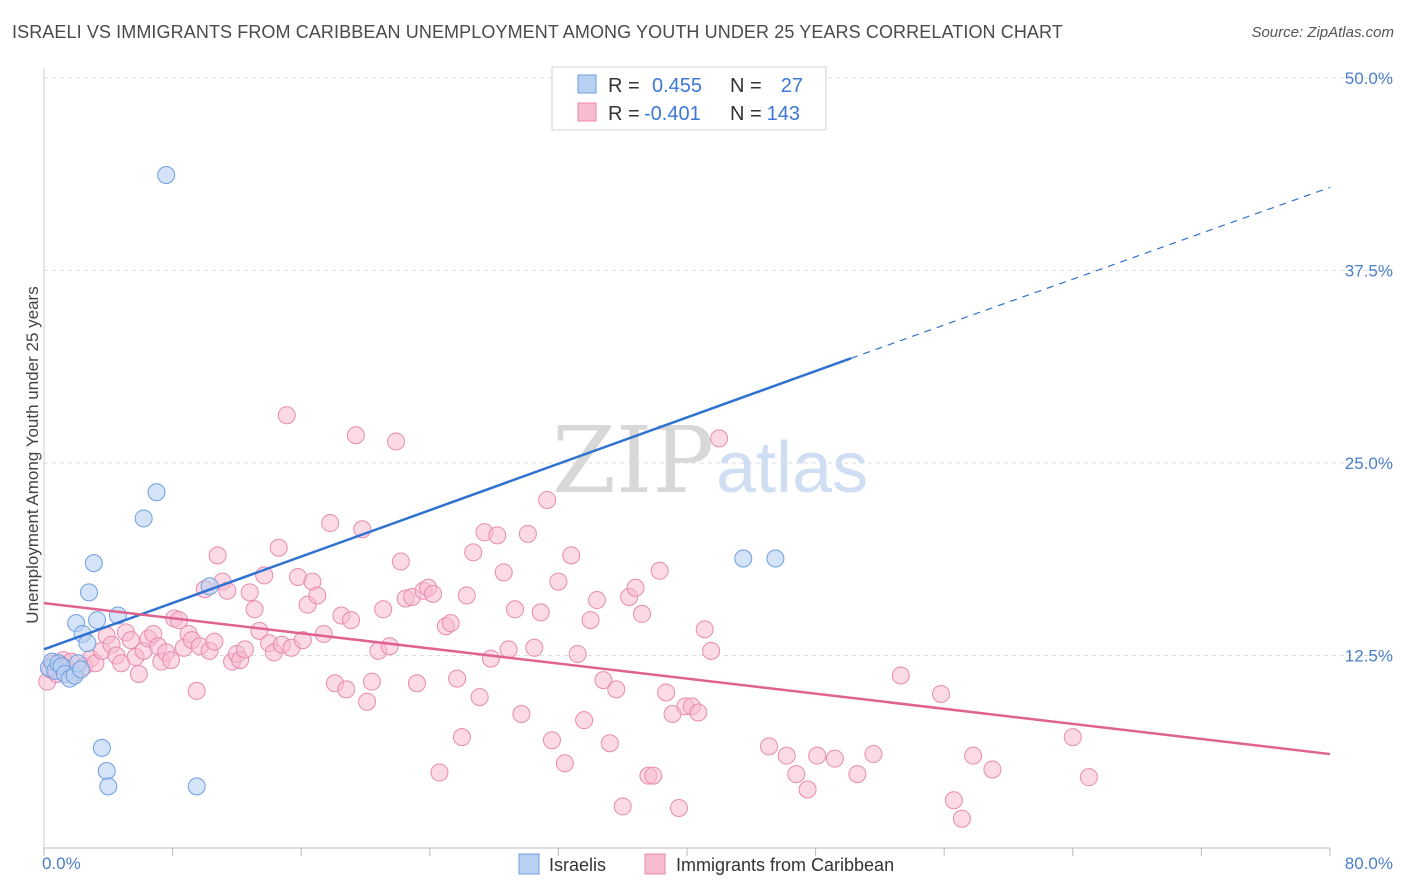 The height and width of the screenshot is (892, 1406). I want to click on x-tick-label-0: 0.0%, so click(61, 863).